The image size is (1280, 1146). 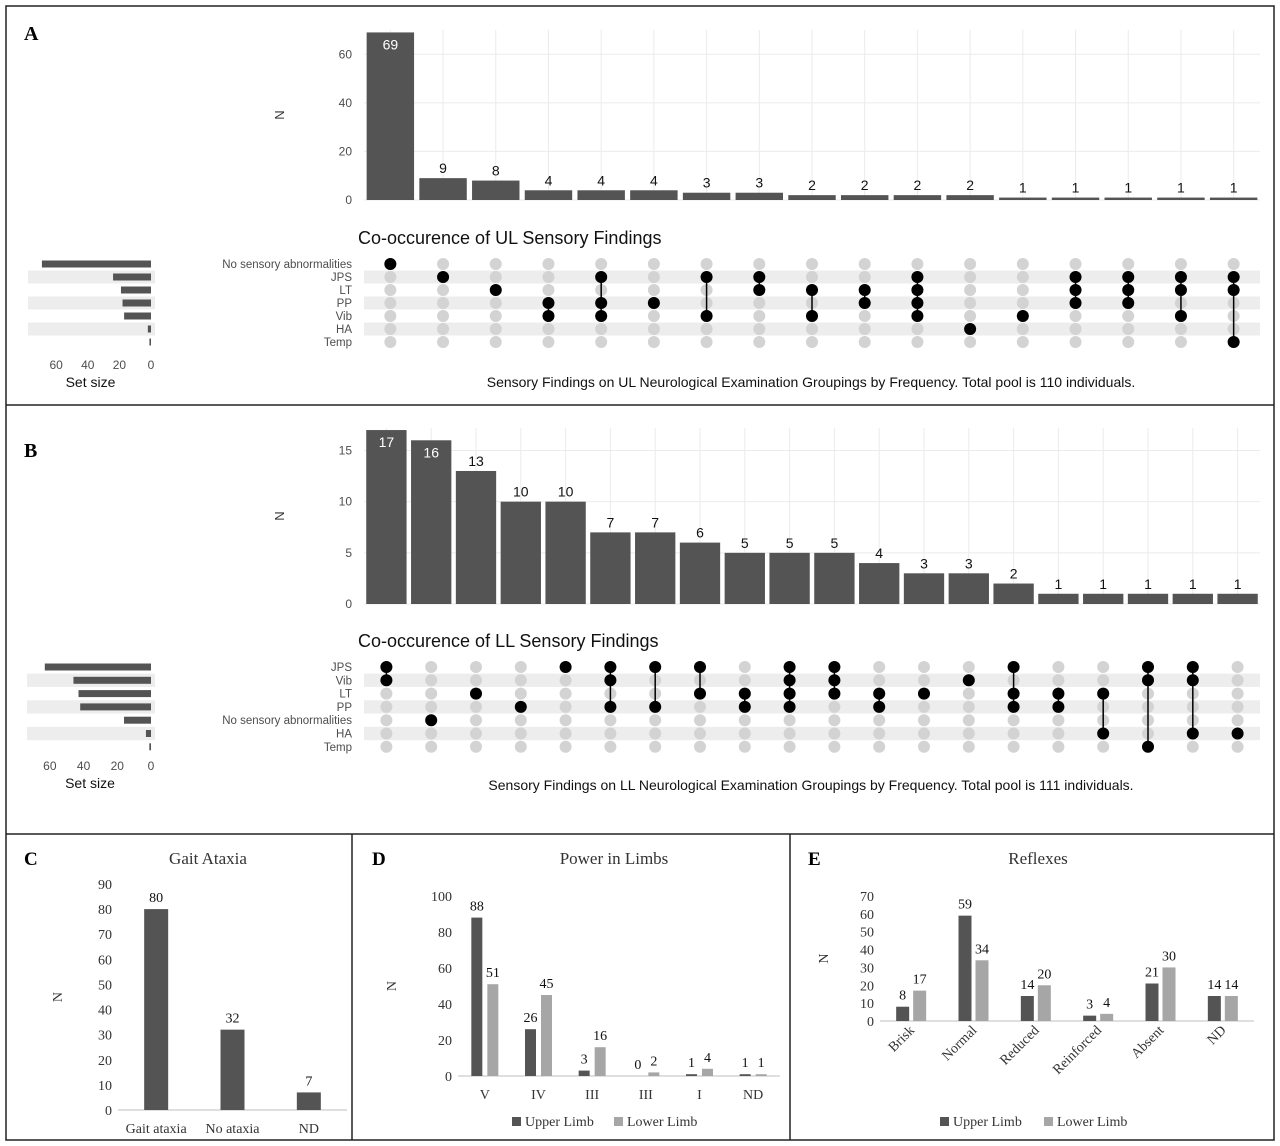 What do you see at coordinates (387, 442) in the screenshot?
I see `bar-data-label: 17` at bounding box center [387, 442].